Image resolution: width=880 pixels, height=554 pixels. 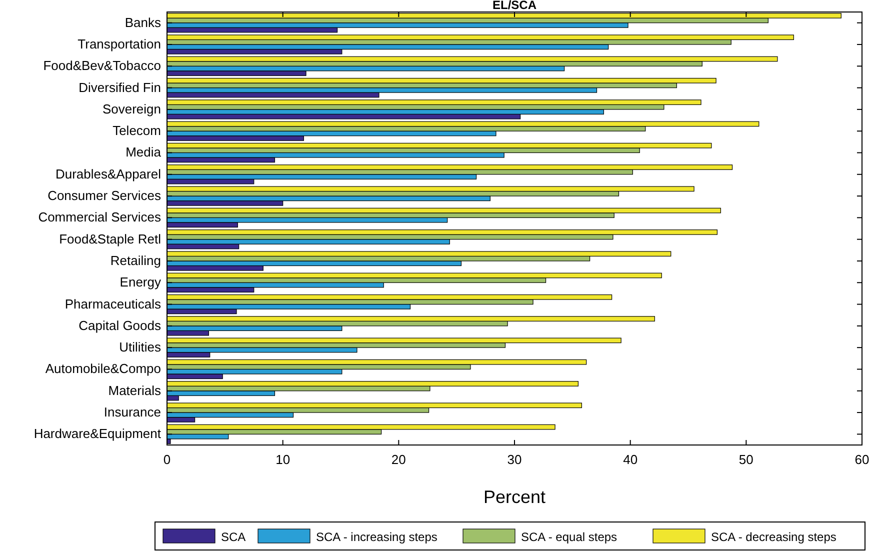 What do you see at coordinates (283, 459) in the screenshot?
I see `x-tick-label: 10` at bounding box center [283, 459].